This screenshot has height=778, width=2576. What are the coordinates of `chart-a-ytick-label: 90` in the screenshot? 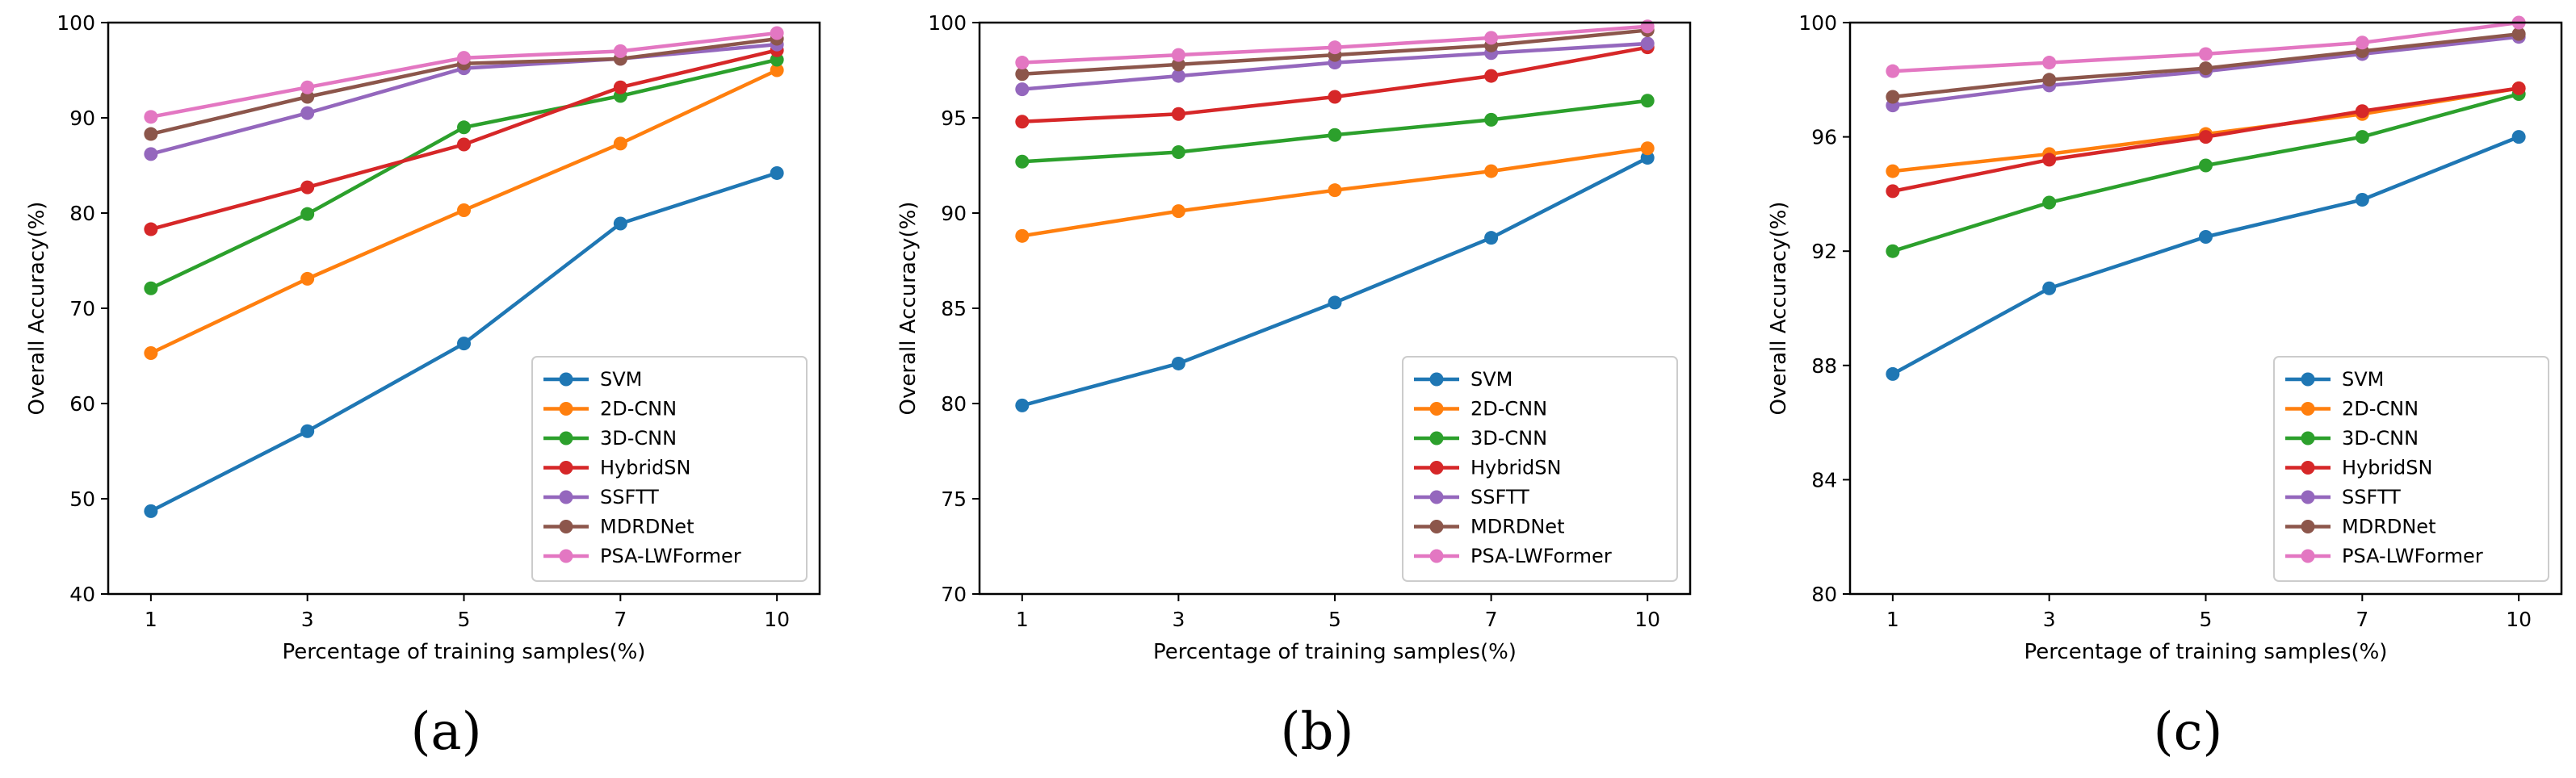 It's located at (82, 118).